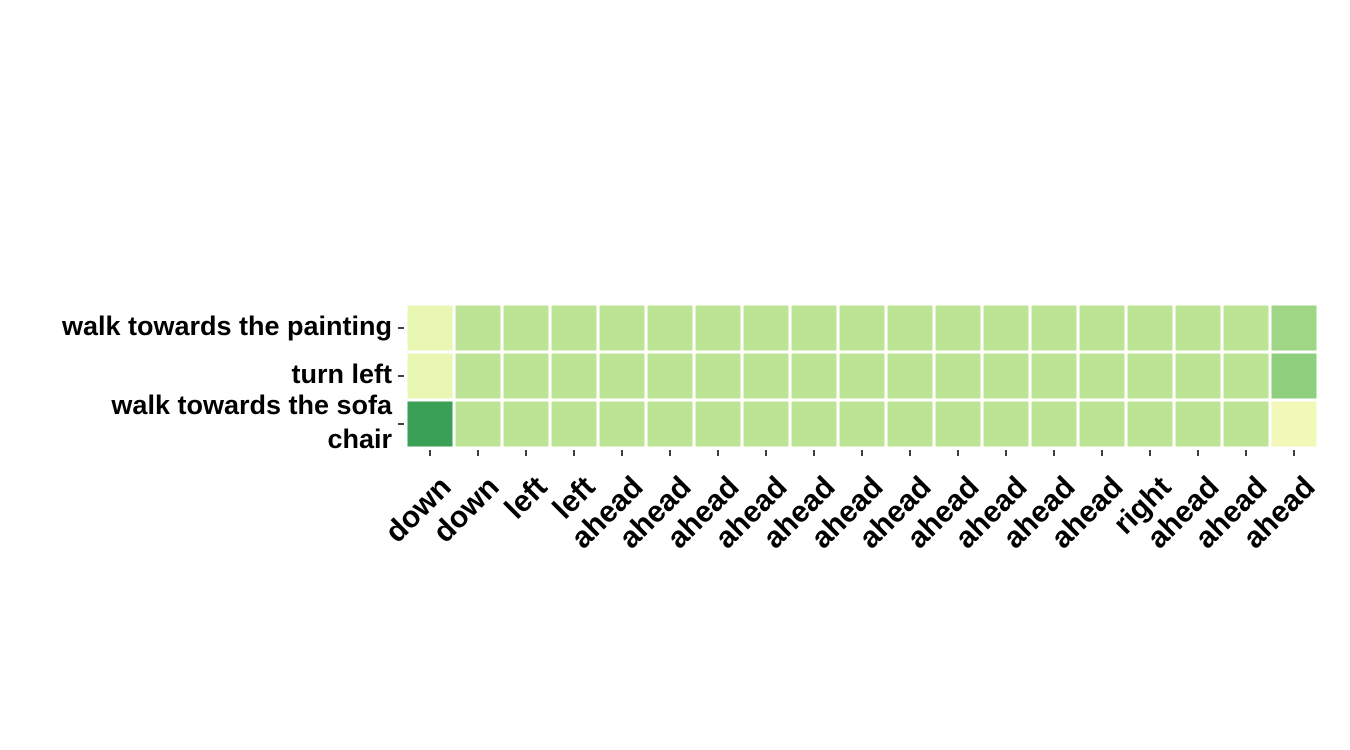 This screenshot has height=750, width=1350. I want to click on x-tick-label: left, so click(526, 497).